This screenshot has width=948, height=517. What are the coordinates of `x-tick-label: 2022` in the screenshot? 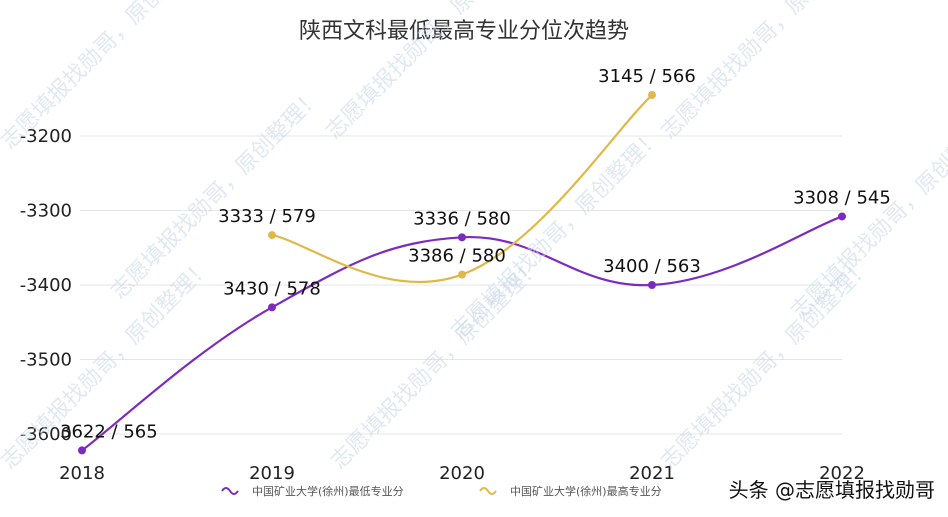 It's located at (842, 473).